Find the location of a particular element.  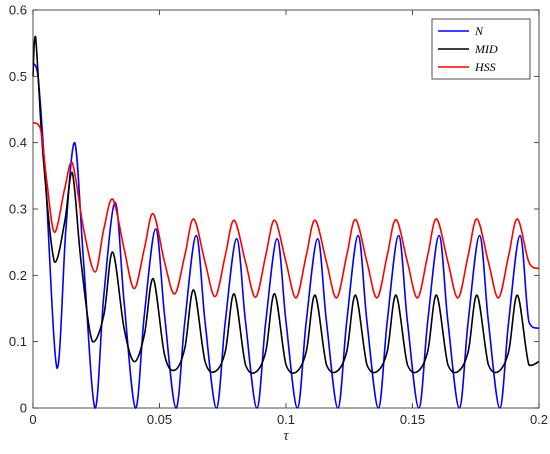

y-tick-label: 0.3 is located at coordinates (18, 209).